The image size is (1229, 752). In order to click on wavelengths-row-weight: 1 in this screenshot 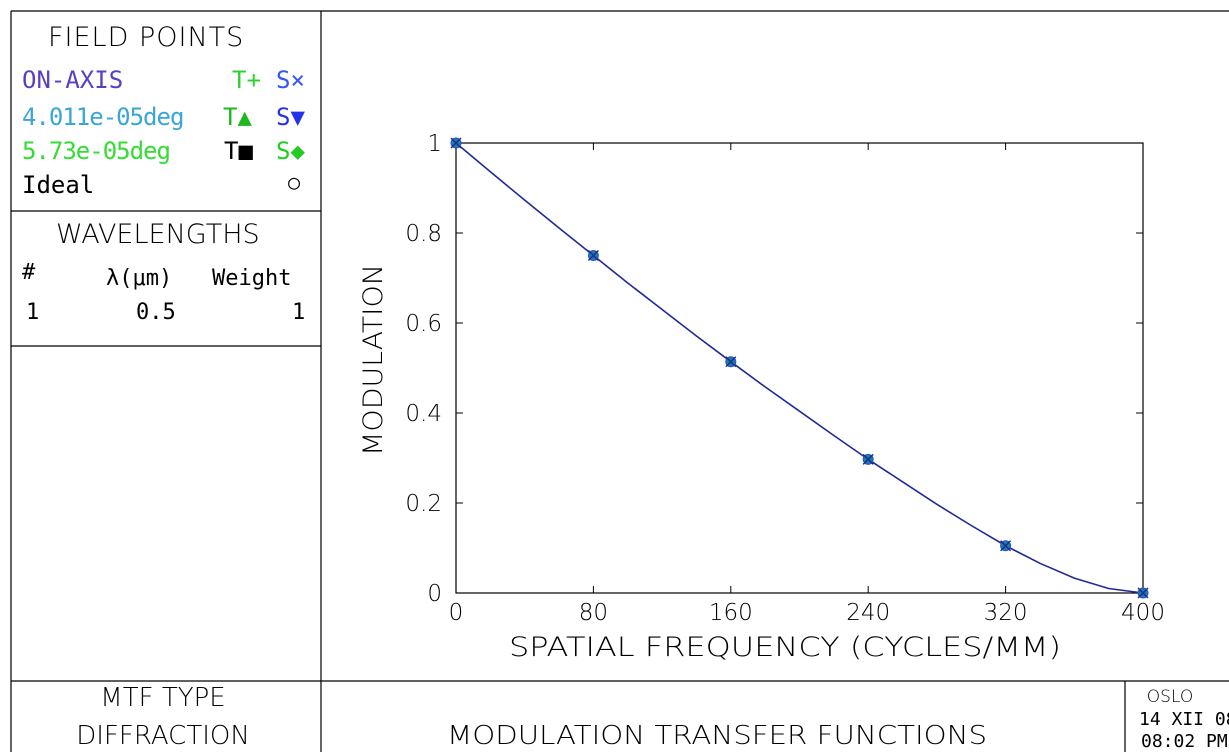, I will do `click(299, 312)`.